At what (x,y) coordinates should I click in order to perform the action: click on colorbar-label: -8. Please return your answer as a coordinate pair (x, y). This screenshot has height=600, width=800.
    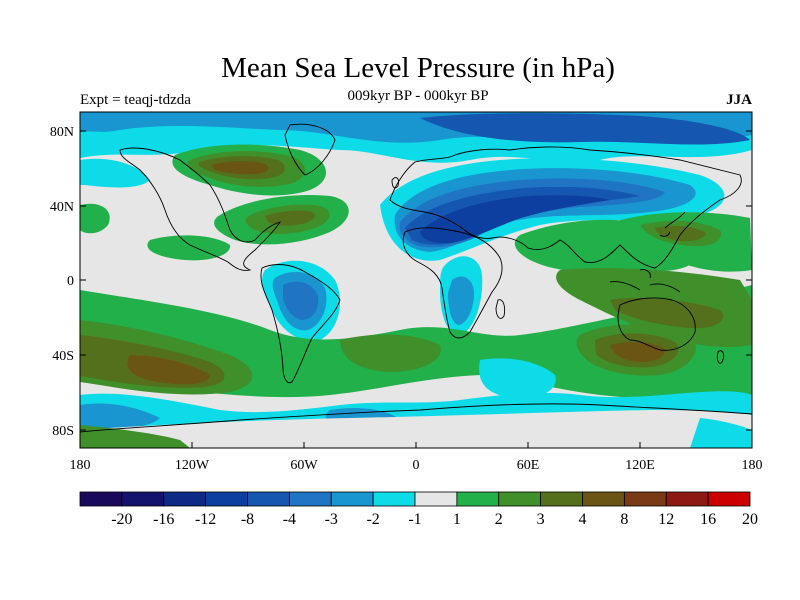
    Looking at the image, I should click on (247, 519).